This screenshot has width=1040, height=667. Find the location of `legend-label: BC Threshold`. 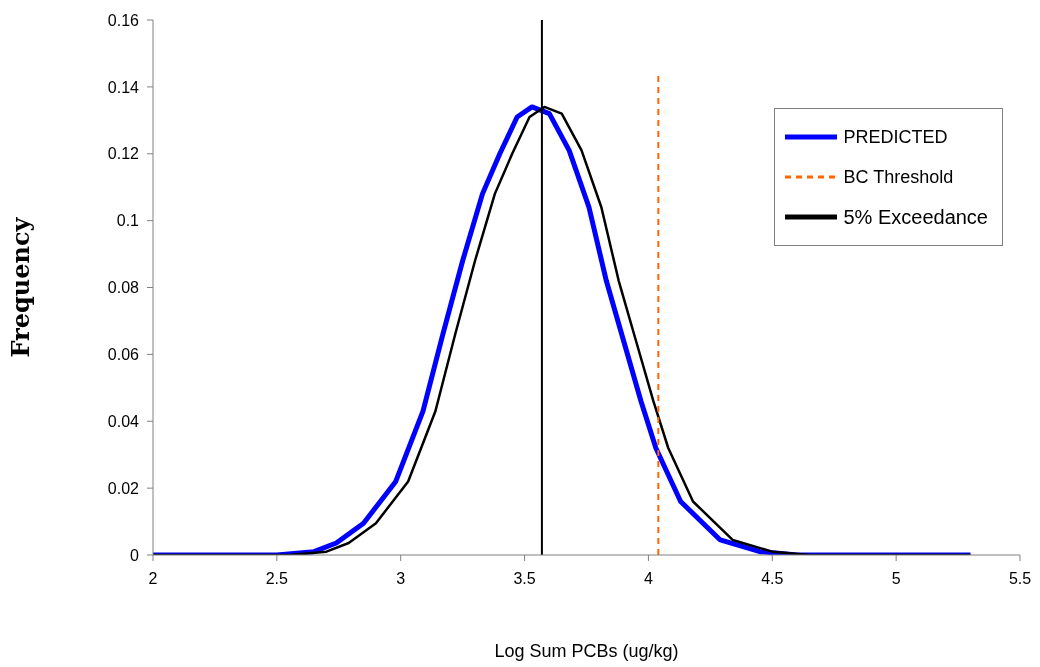

legend-label: BC Threshold is located at coordinates (898, 177).